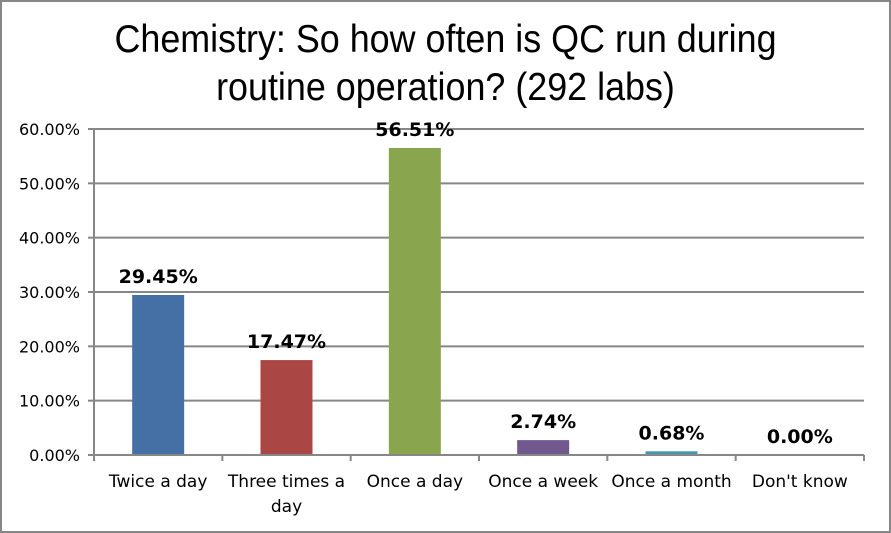  What do you see at coordinates (49, 401) in the screenshot?
I see `y-tick-label: 10.00%` at bounding box center [49, 401].